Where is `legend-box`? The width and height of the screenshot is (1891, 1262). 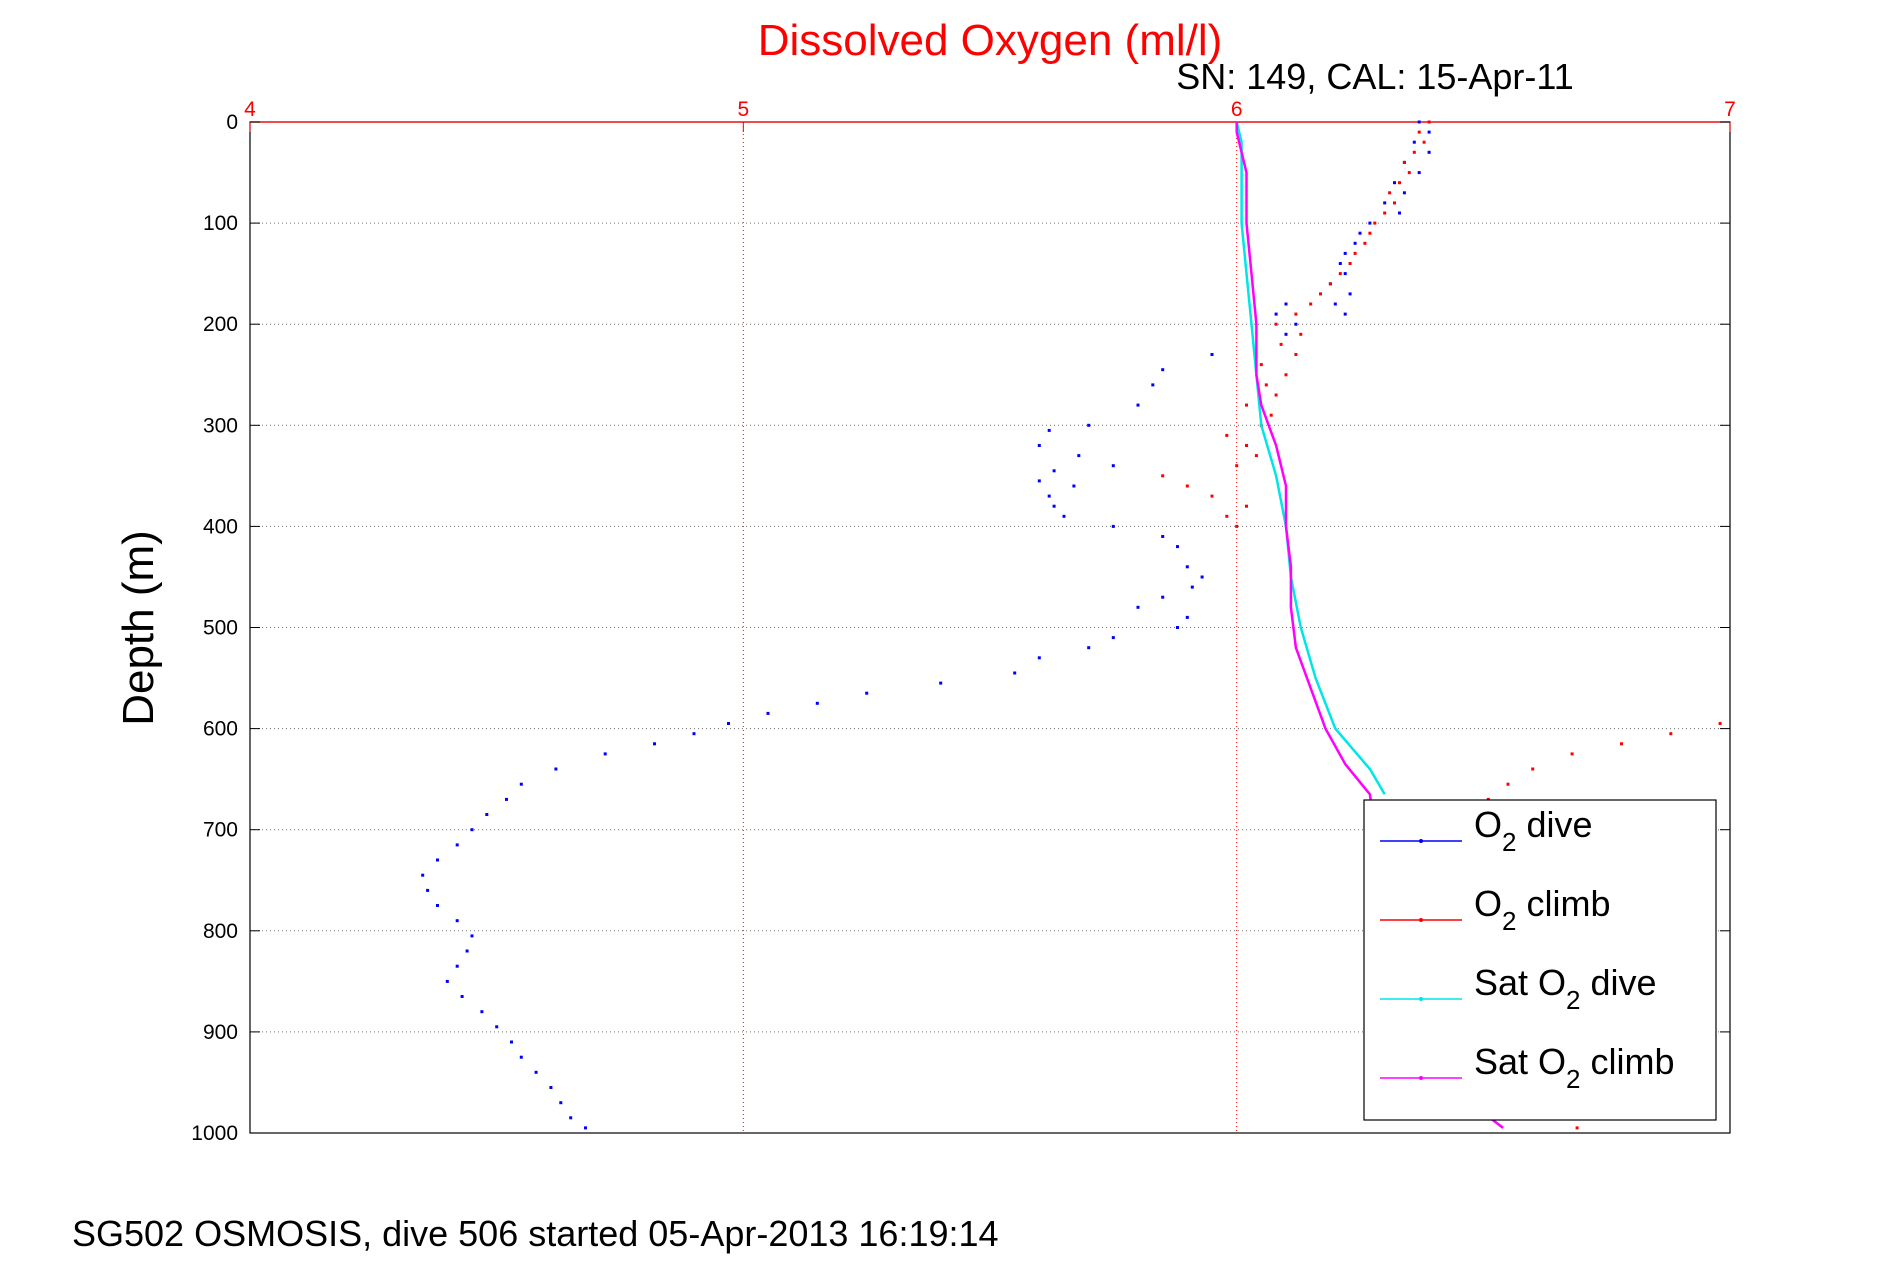 legend-box is located at coordinates (1540, 960).